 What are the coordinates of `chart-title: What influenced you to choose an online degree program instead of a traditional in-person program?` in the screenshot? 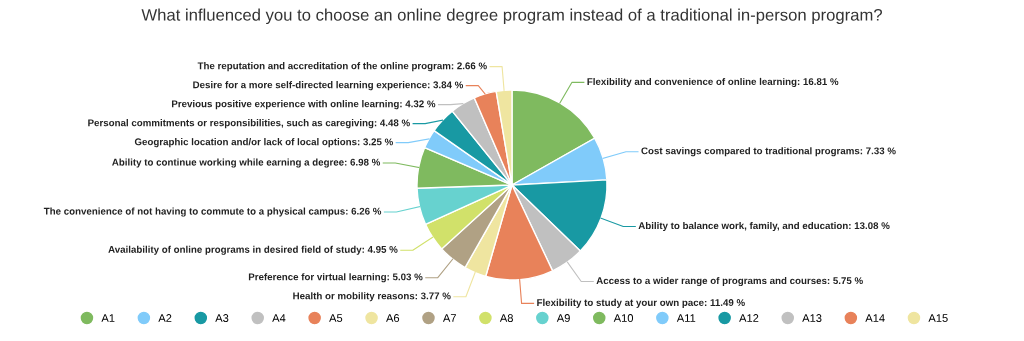 It's located at (512, 16).